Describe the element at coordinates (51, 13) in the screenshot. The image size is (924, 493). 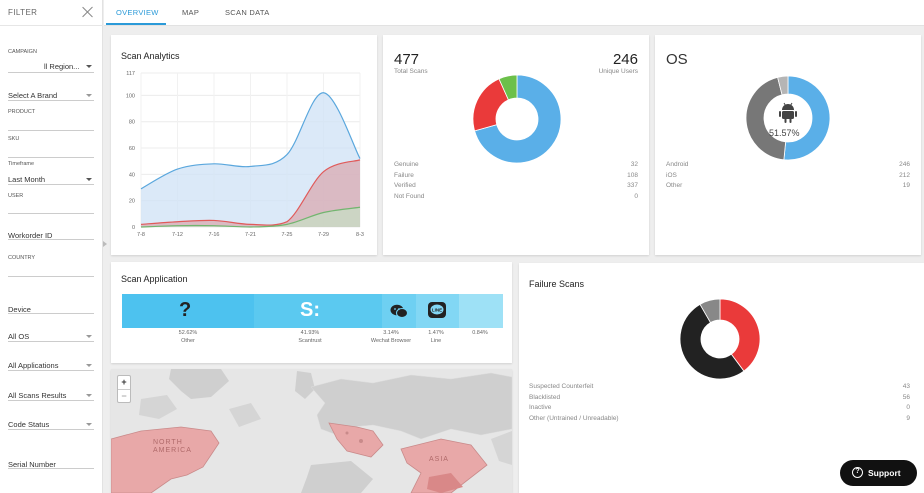
I see `filter-header: FILTER` at that location.